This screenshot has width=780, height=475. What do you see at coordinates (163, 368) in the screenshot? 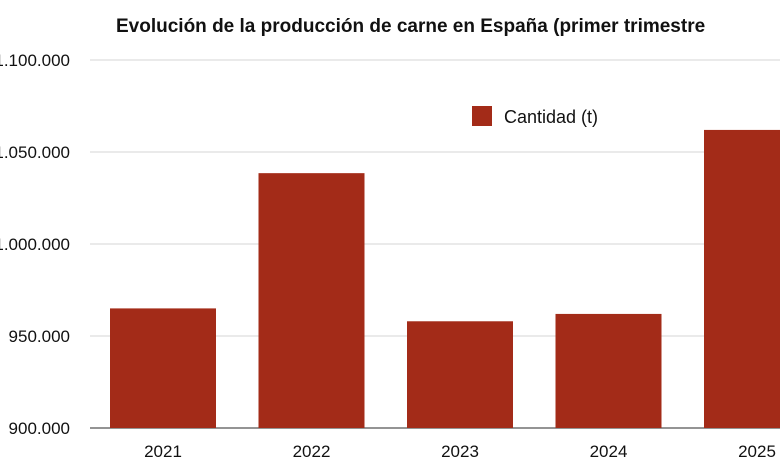
I see `bar-2021` at bounding box center [163, 368].